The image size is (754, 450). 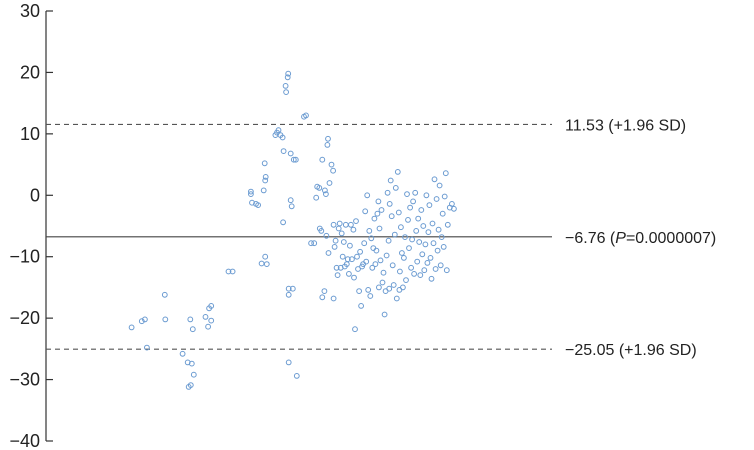 I want to click on y-tick-label: −40, so click(x=24, y=440).